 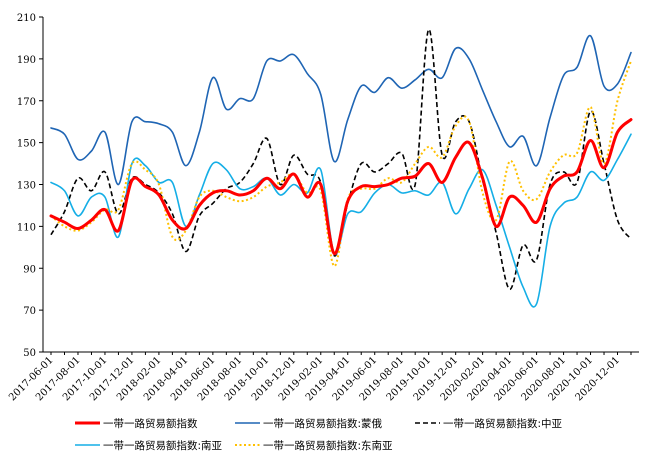 What do you see at coordinates (150, 423) in the screenshot?
I see `legend-label-0: 一带一路贸易额指数` at bounding box center [150, 423].